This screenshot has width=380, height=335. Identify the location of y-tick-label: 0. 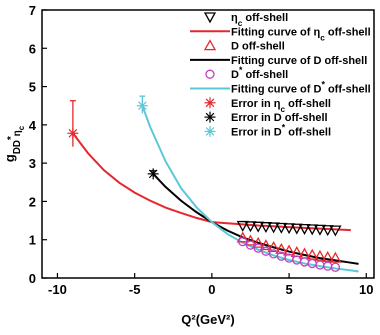
(32, 278).